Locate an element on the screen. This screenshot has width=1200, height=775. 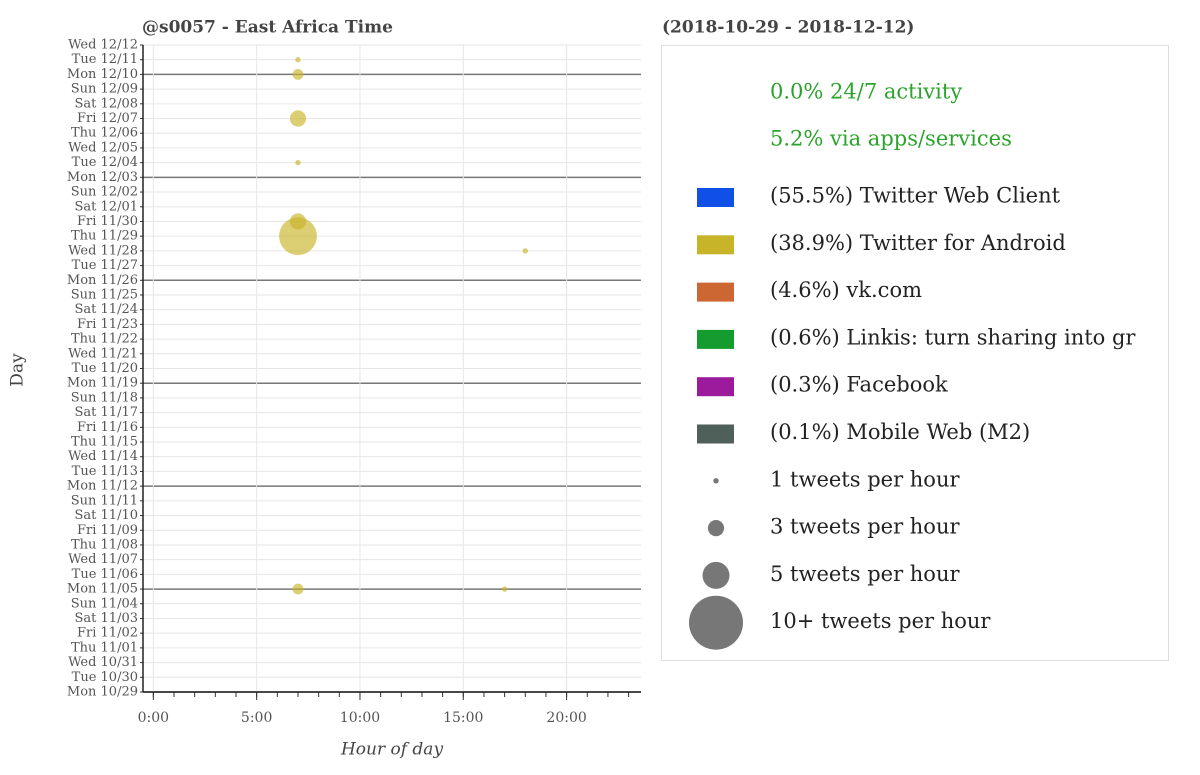
y-tick-label: Mon 11/26 is located at coordinates (102, 280).